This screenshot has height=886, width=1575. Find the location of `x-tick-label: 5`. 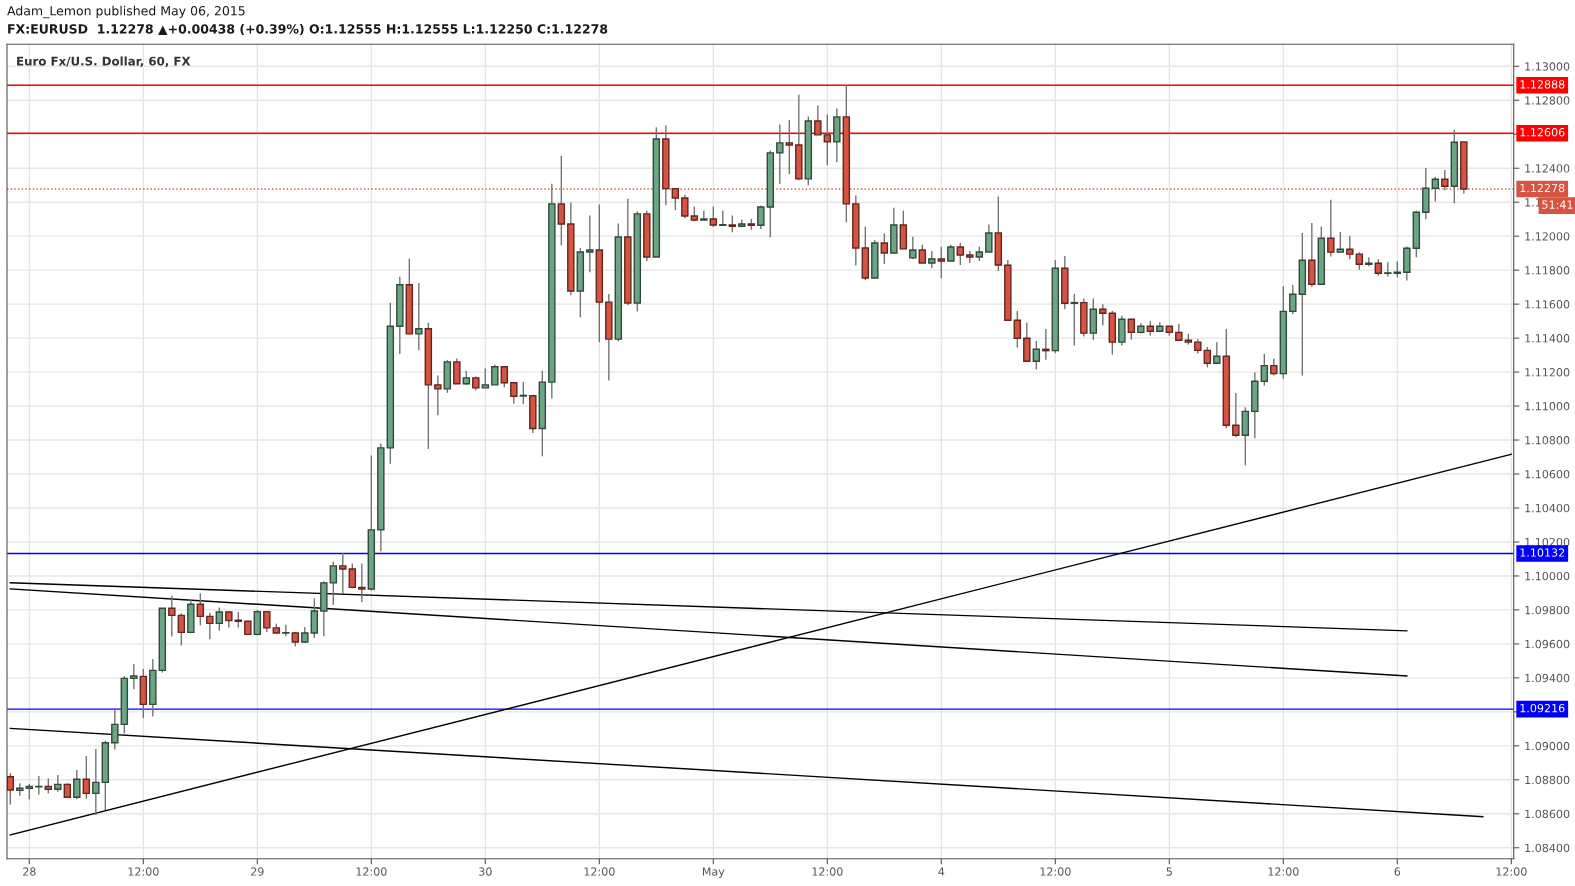

x-tick-label: 5 is located at coordinates (1169, 871).